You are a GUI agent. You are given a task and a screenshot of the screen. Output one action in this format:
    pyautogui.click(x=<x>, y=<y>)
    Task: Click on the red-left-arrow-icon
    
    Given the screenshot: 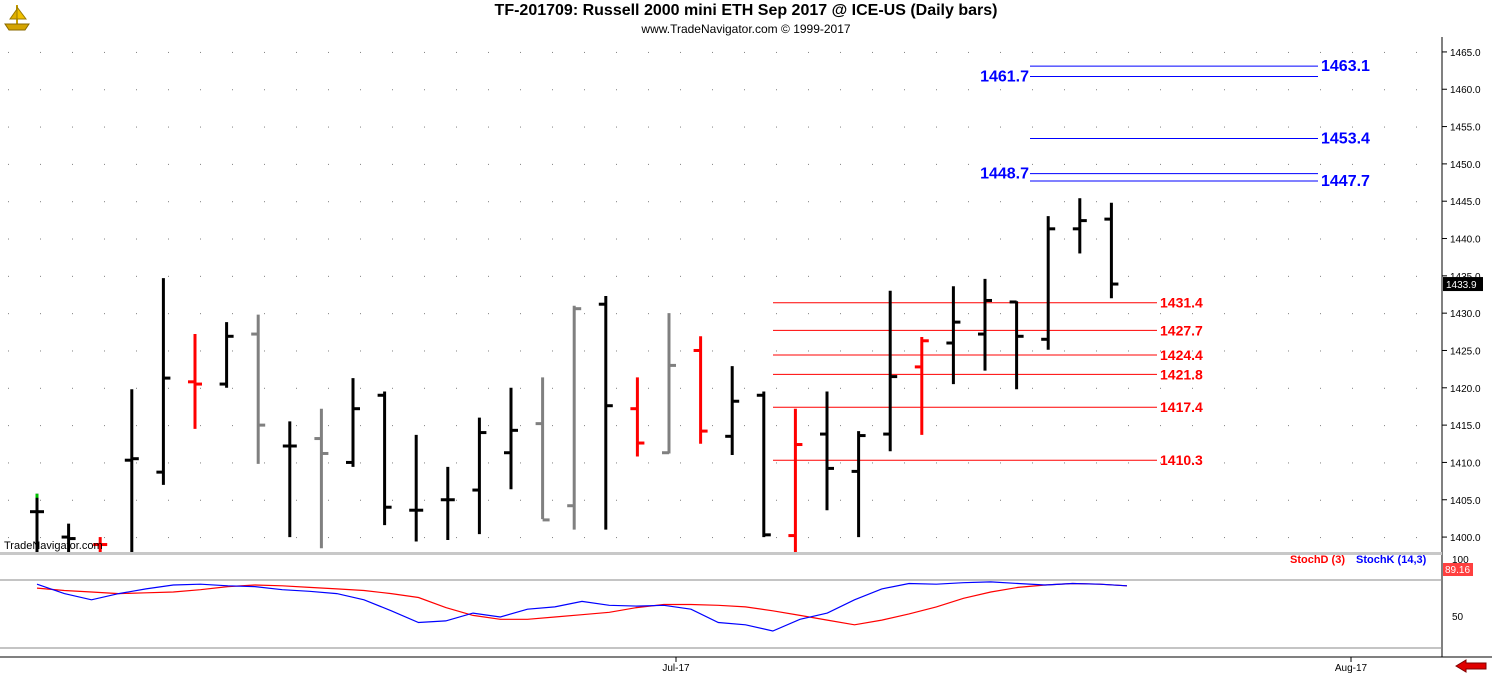 What is the action you would take?
    pyautogui.click(x=1471, y=666)
    